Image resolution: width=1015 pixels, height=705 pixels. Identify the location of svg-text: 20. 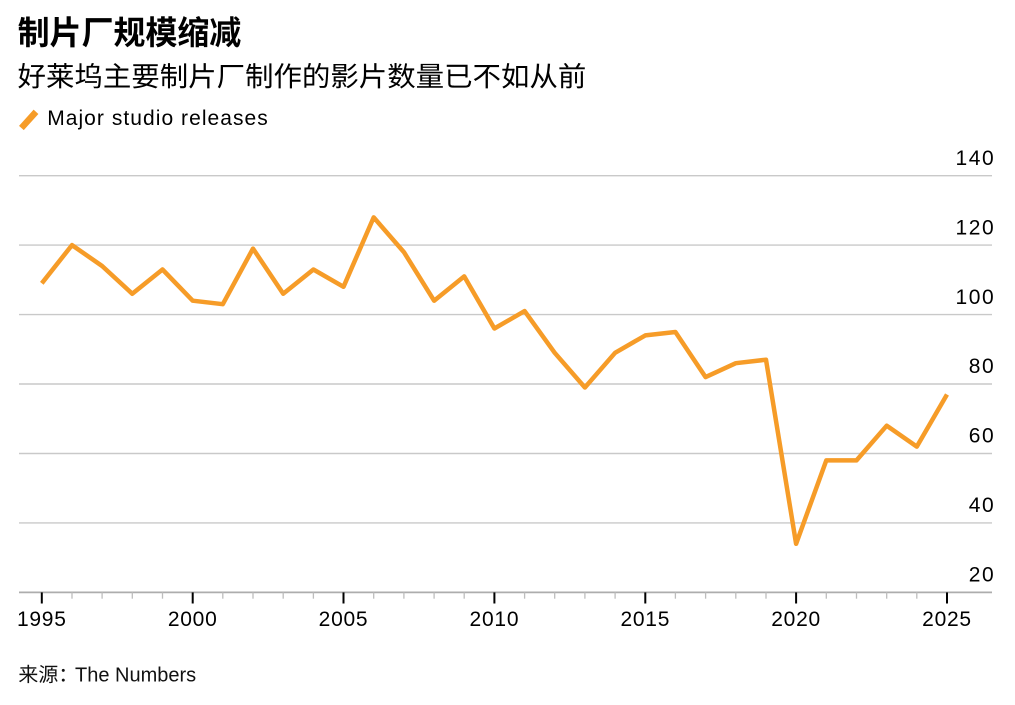
(982, 575).